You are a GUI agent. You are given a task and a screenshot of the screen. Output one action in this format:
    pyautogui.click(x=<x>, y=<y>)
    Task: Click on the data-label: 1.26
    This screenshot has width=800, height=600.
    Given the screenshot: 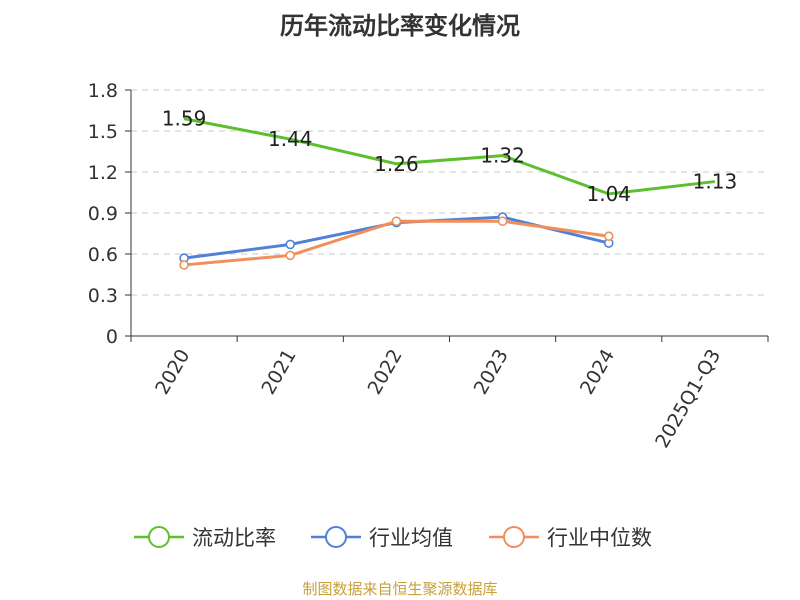 What is the action you would take?
    pyautogui.click(x=396, y=164)
    